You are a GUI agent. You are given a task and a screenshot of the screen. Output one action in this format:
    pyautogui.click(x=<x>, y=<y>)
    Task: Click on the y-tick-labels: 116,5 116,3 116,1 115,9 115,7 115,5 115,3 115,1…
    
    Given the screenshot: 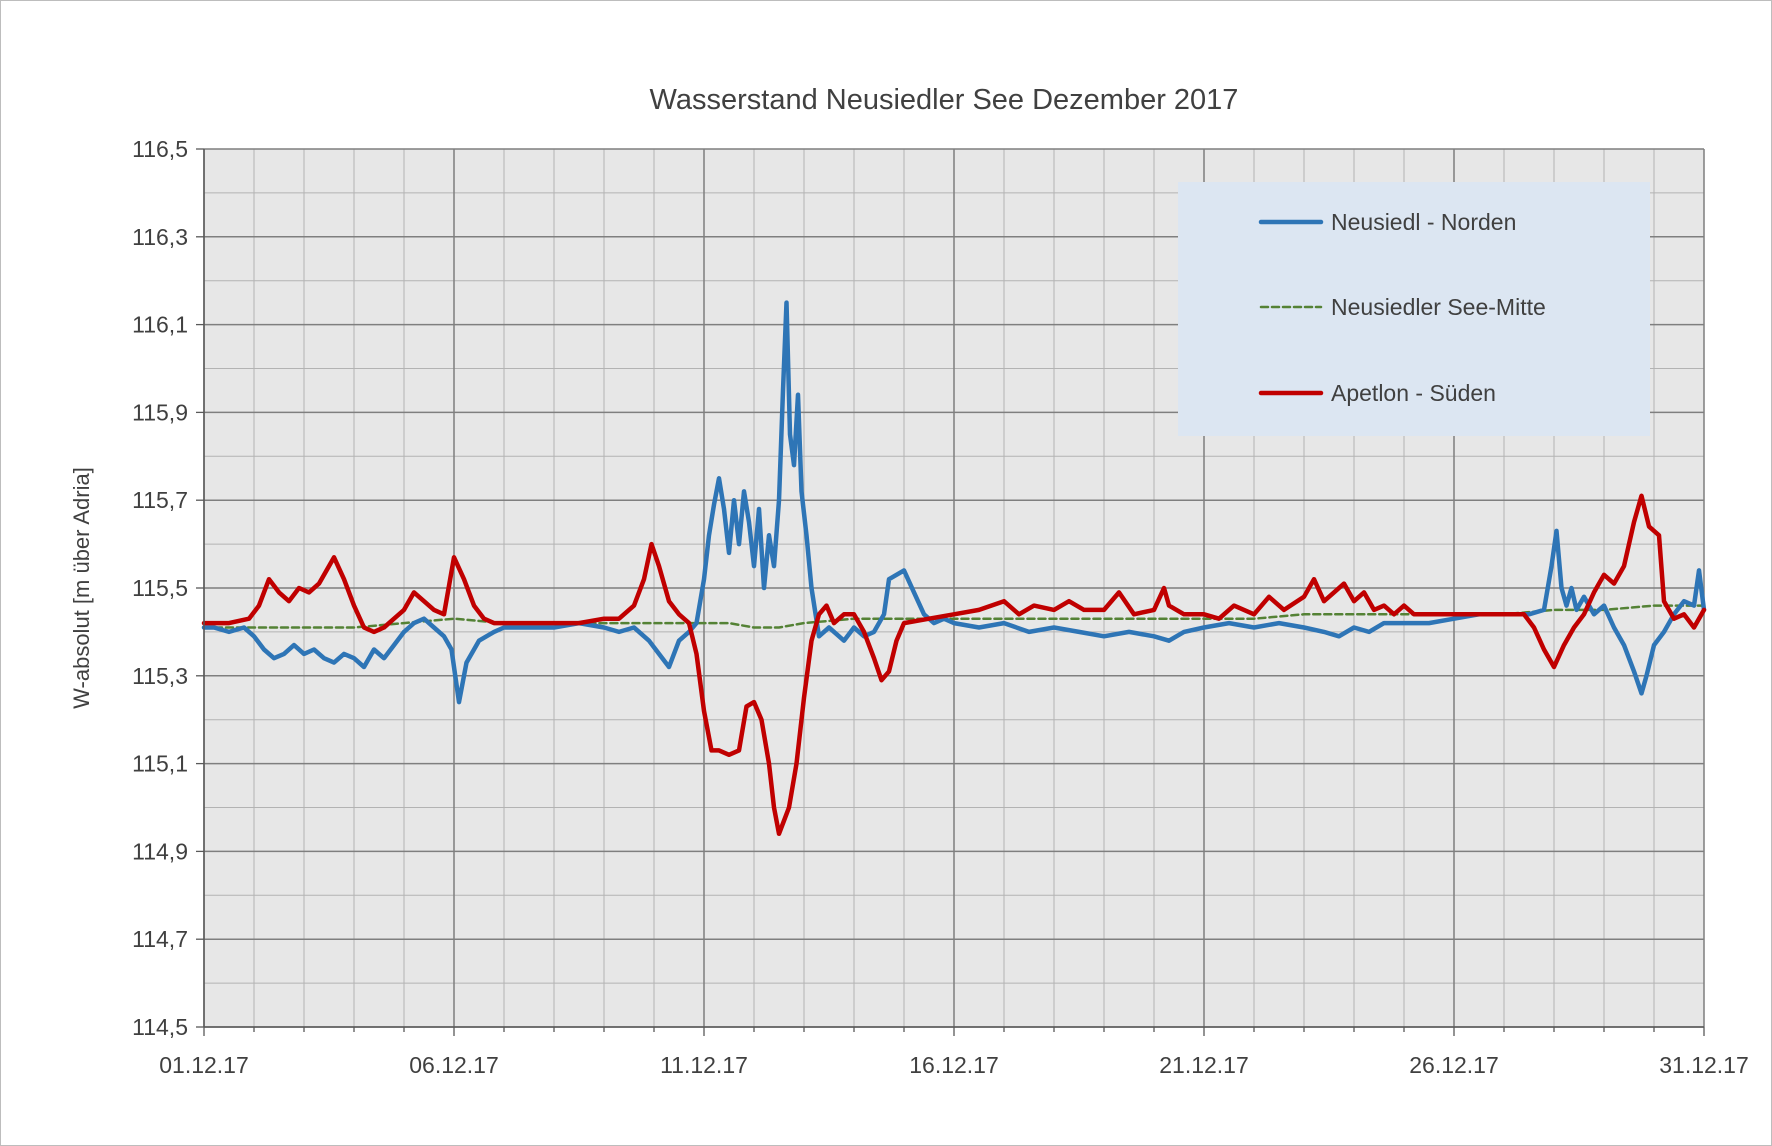 What is the action you would take?
    pyautogui.click(x=160, y=588)
    